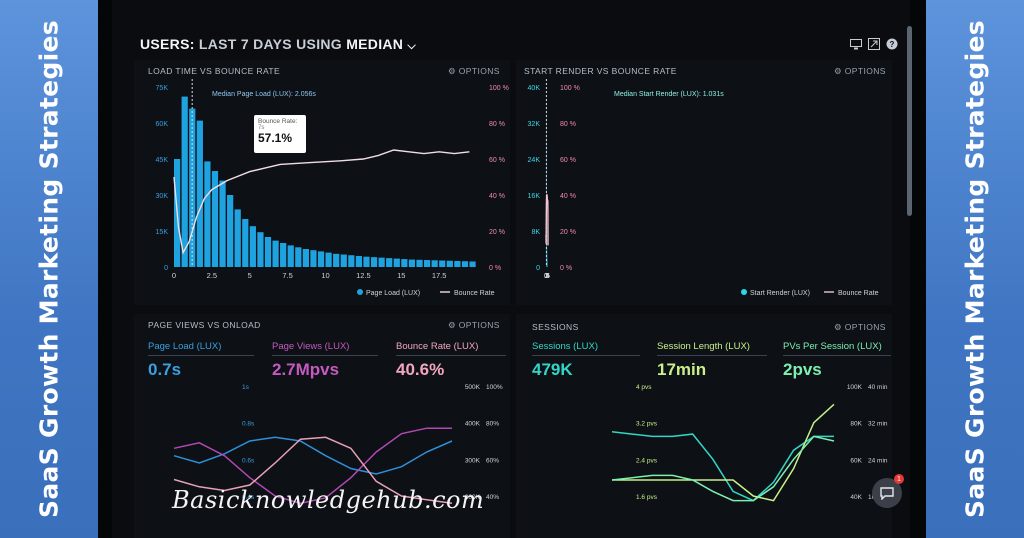  I want to click on metric-value-pvs: 2pvs, so click(802, 369).